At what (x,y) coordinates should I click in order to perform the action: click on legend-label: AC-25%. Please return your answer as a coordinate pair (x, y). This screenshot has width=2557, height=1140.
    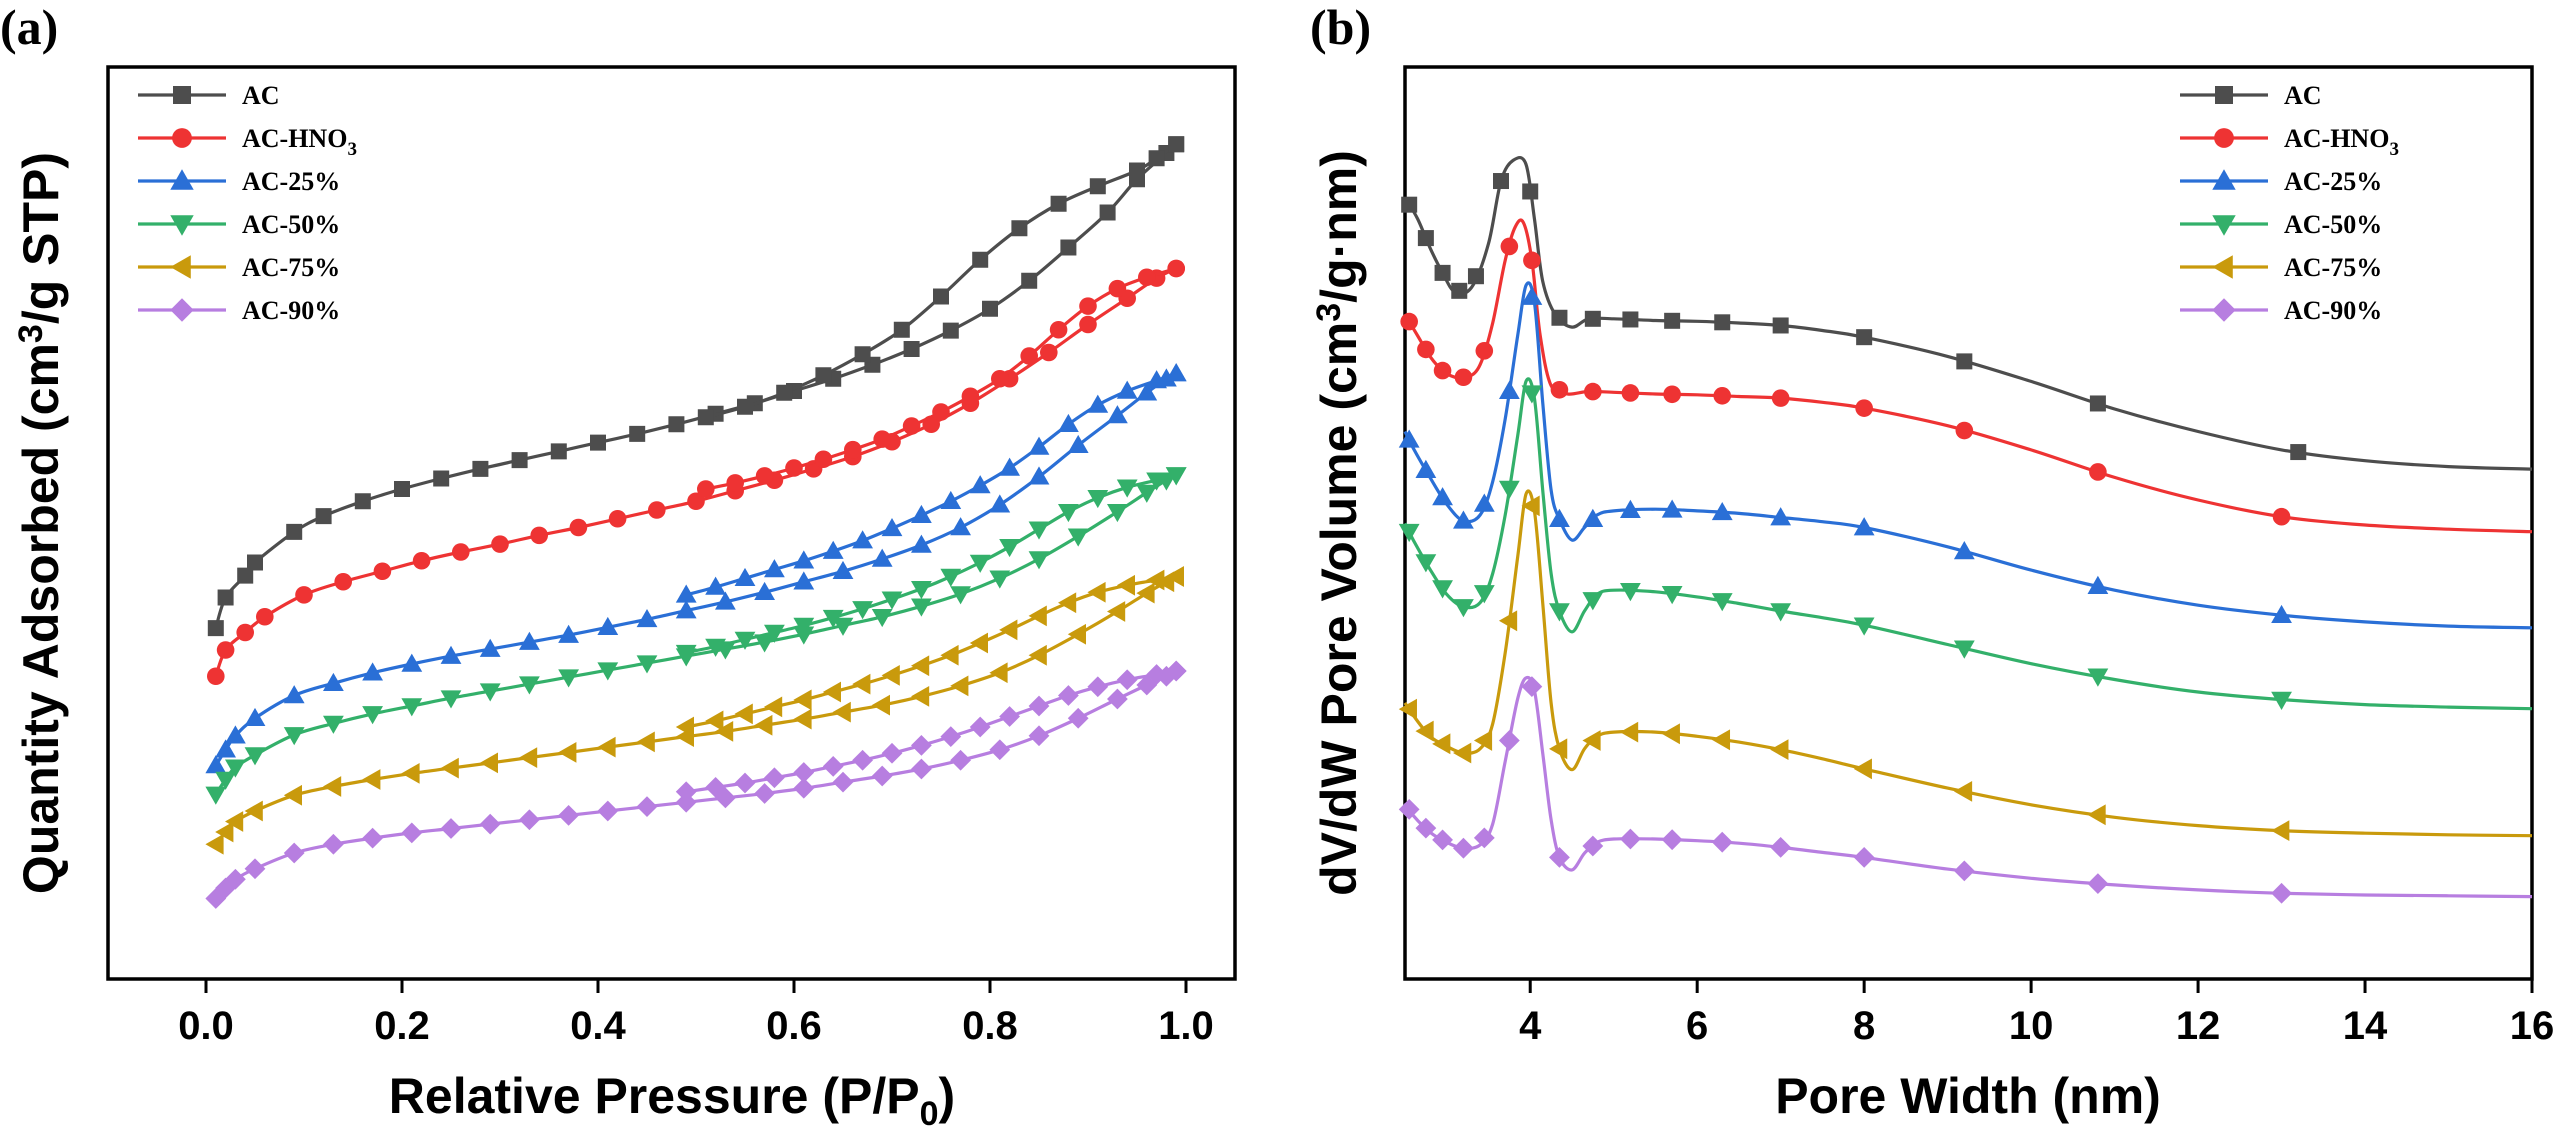
    Looking at the image, I should click on (2333, 181).